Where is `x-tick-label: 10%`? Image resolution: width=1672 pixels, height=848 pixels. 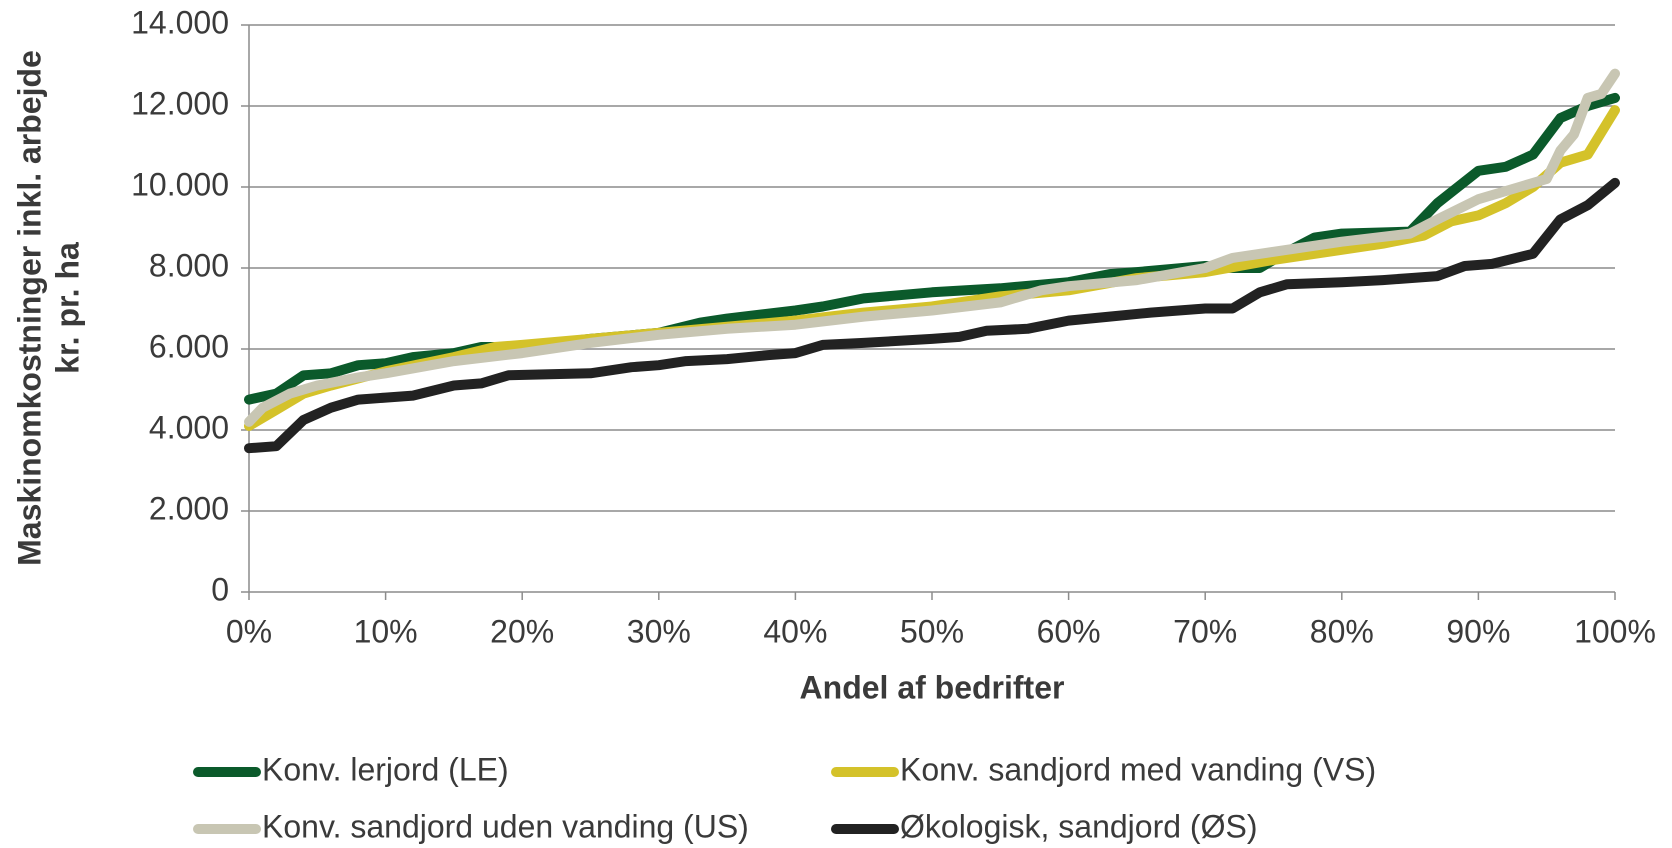
x-tick-label: 10% is located at coordinates (386, 631).